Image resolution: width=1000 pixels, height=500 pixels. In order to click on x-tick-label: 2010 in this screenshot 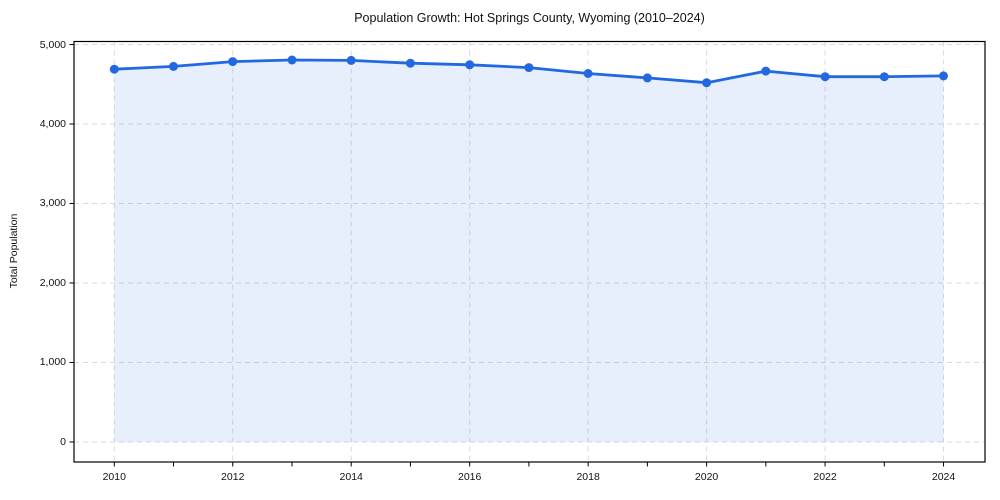, I will do `click(114, 477)`.